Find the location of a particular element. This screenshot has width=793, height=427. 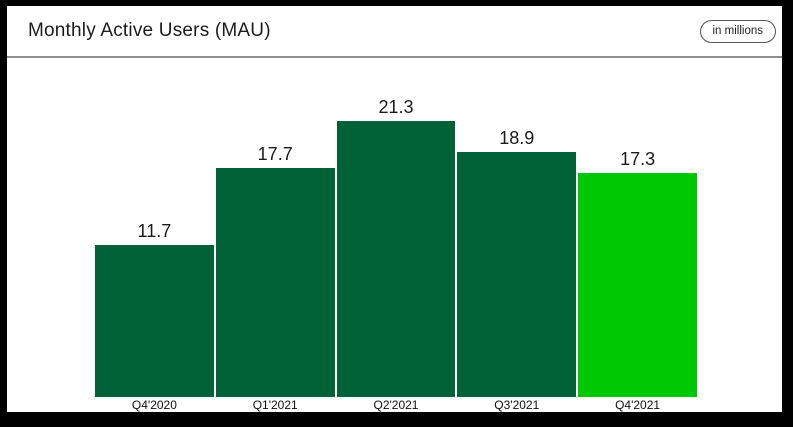

bar-category-label: Q3'2021 is located at coordinates (517, 405).